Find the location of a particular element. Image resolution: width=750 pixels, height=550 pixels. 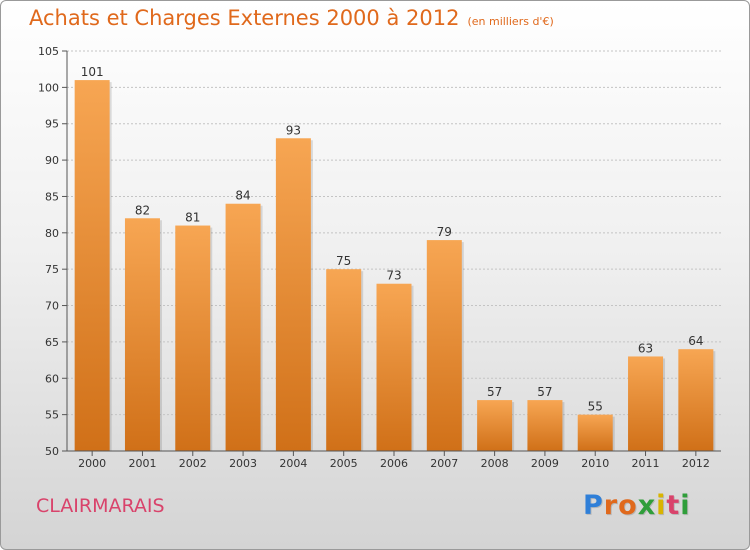

y-tick-label-0: 50 is located at coordinates (52, 451).